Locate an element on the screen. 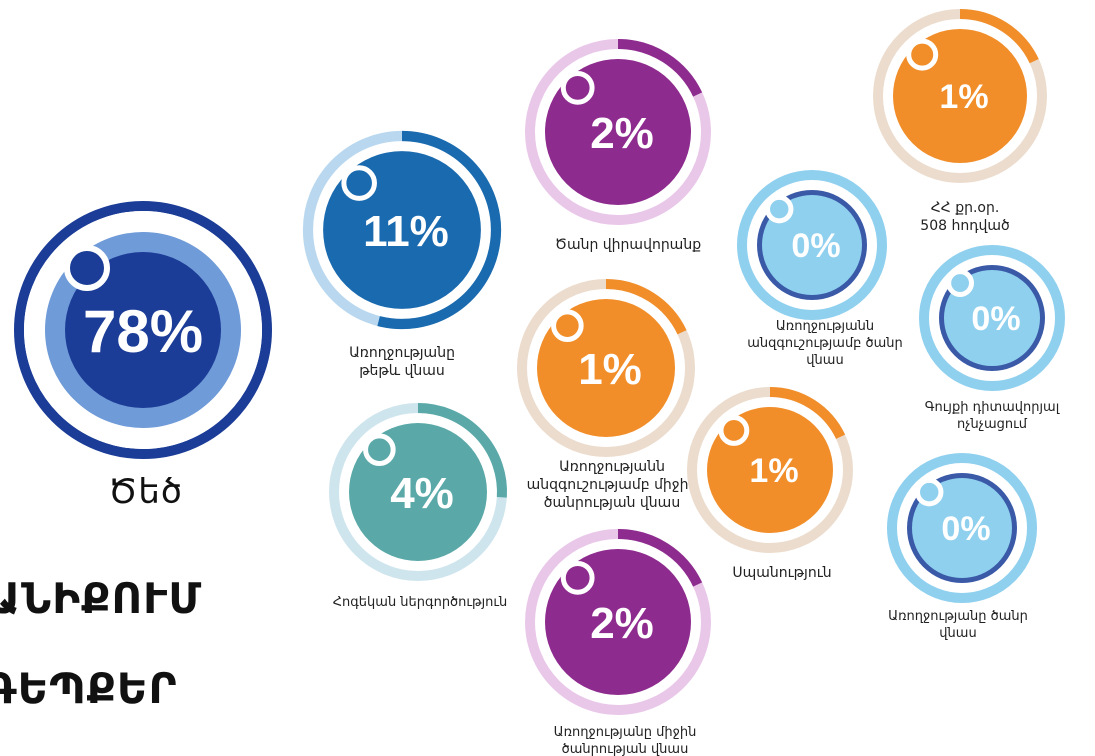 The image size is (1095, 756). item-9-category-label: Առողջությանը ծանր is located at coordinates (958, 616).